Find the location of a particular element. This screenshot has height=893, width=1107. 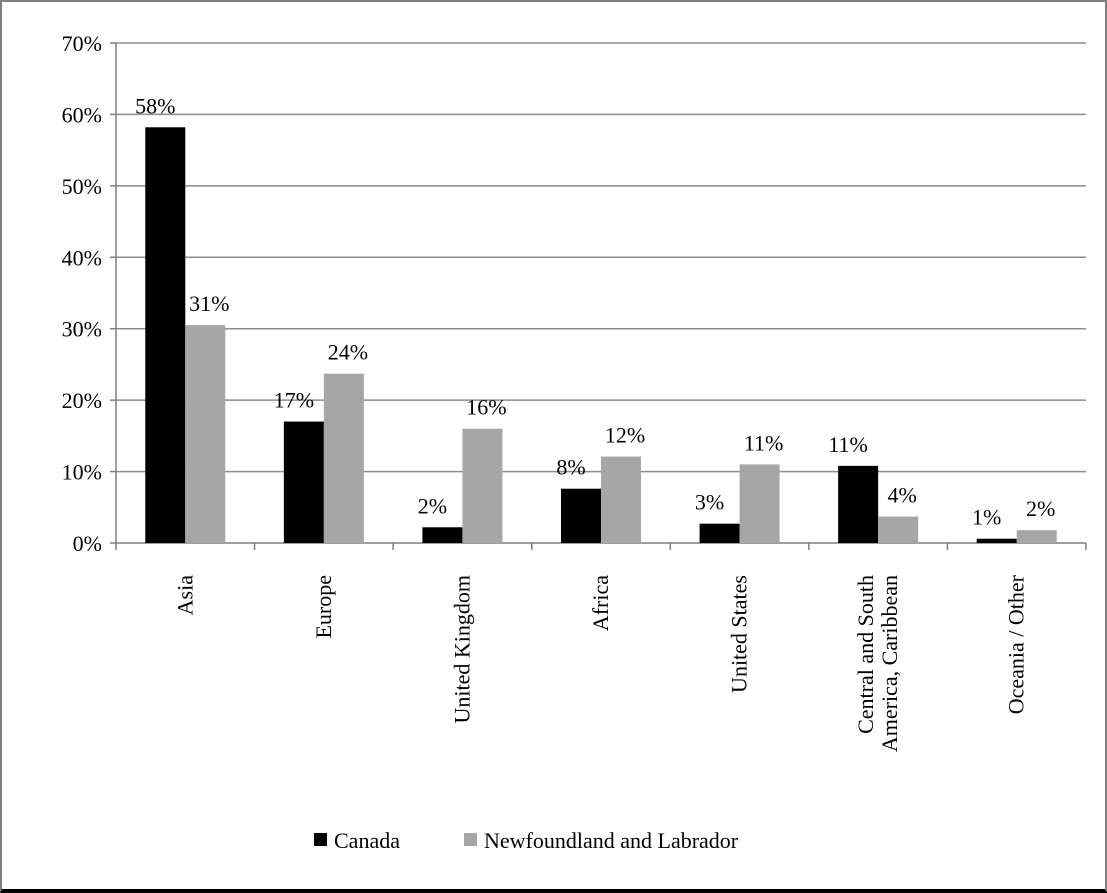

y-tick-label: 40% is located at coordinates (82, 257).